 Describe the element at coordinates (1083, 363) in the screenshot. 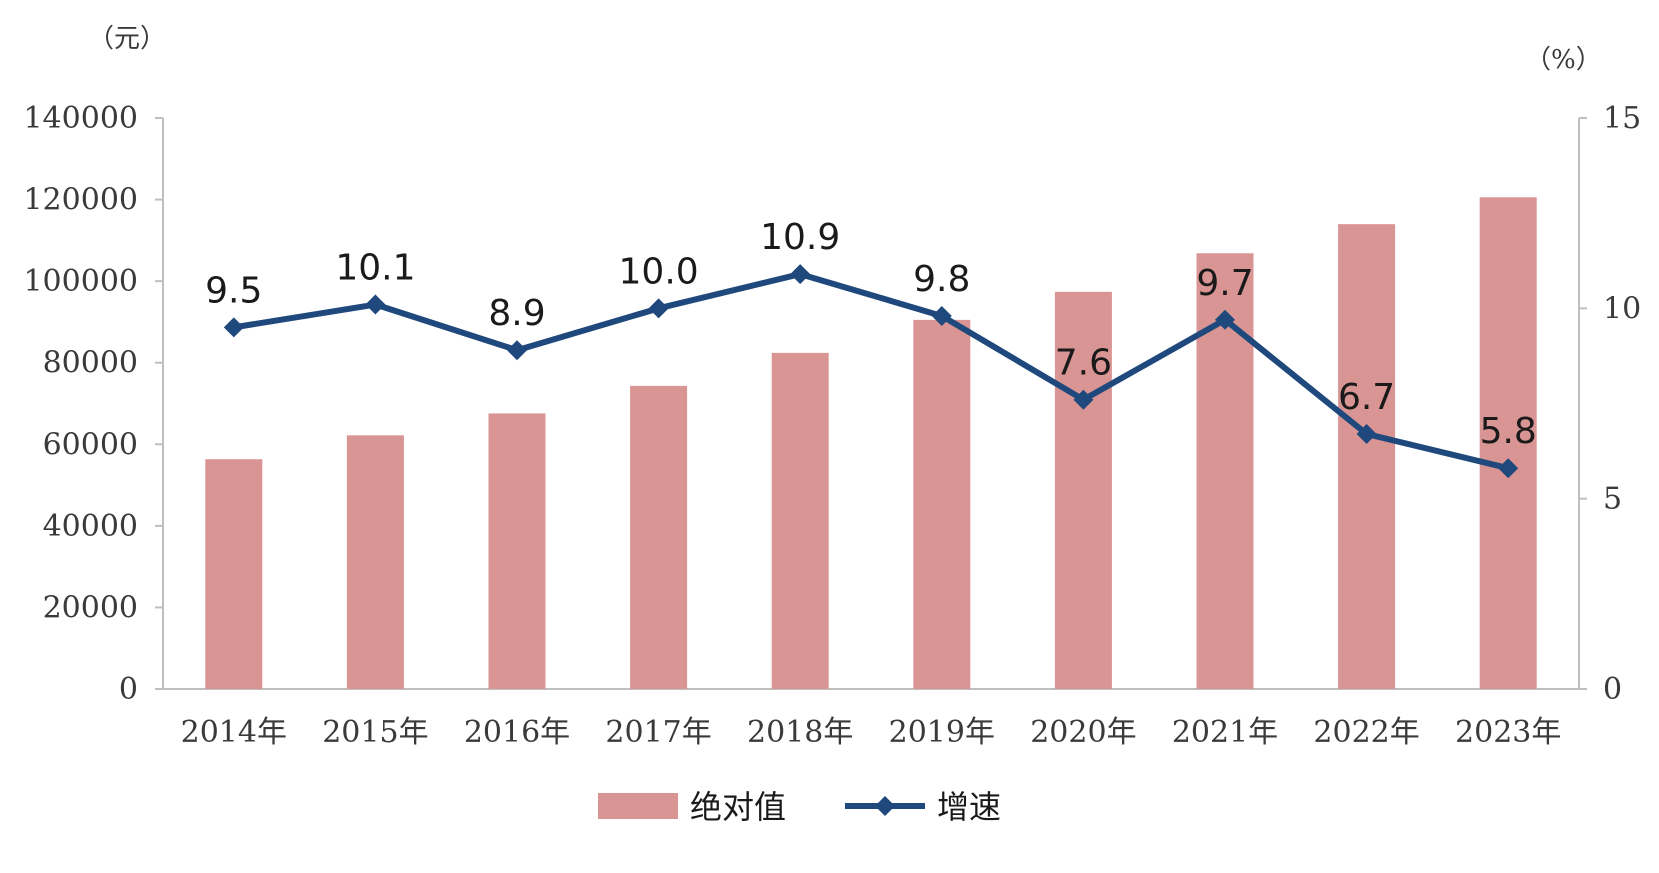

I see `data-label: 7.6` at that location.